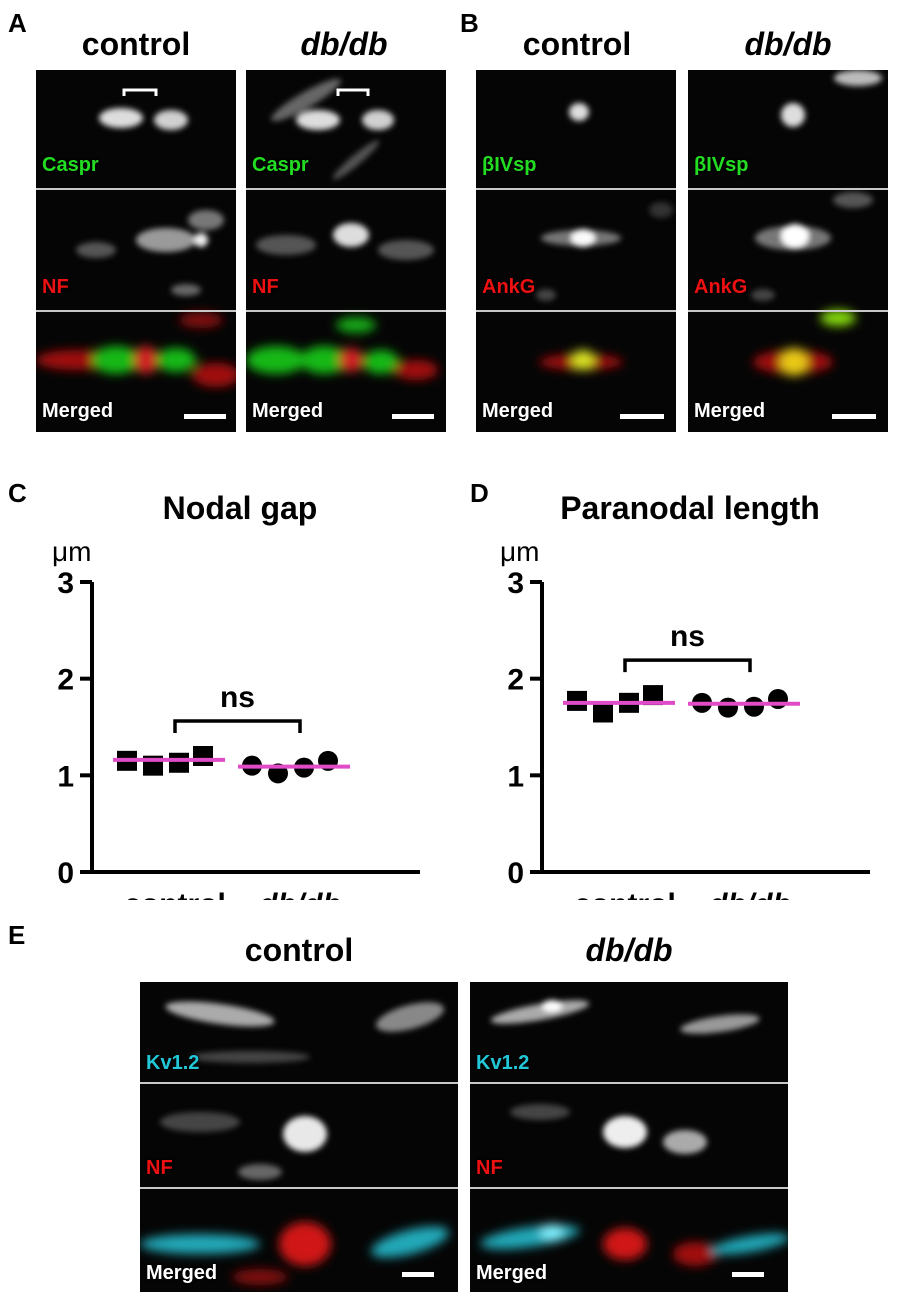  I want to click on panel-d-letter: D, so click(479, 493).